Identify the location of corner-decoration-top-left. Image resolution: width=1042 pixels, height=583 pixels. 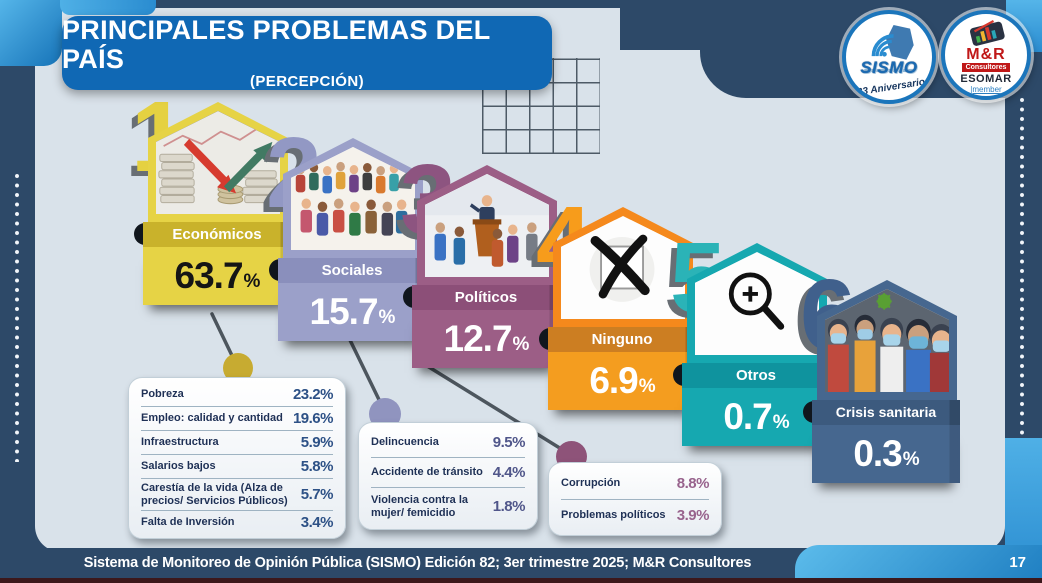
(31, 33).